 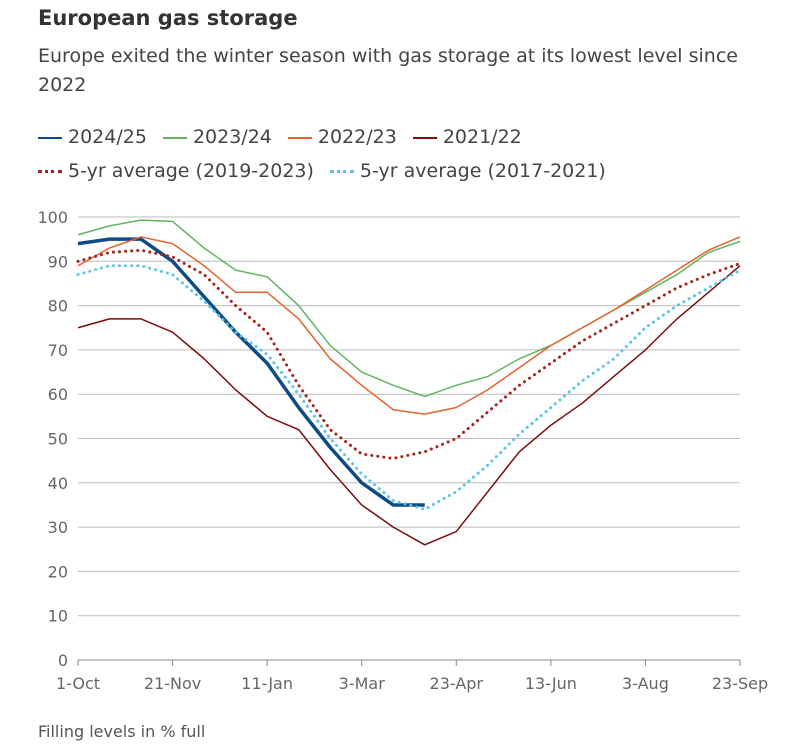 I want to click on chart-title: European gas storage, so click(x=168, y=18).